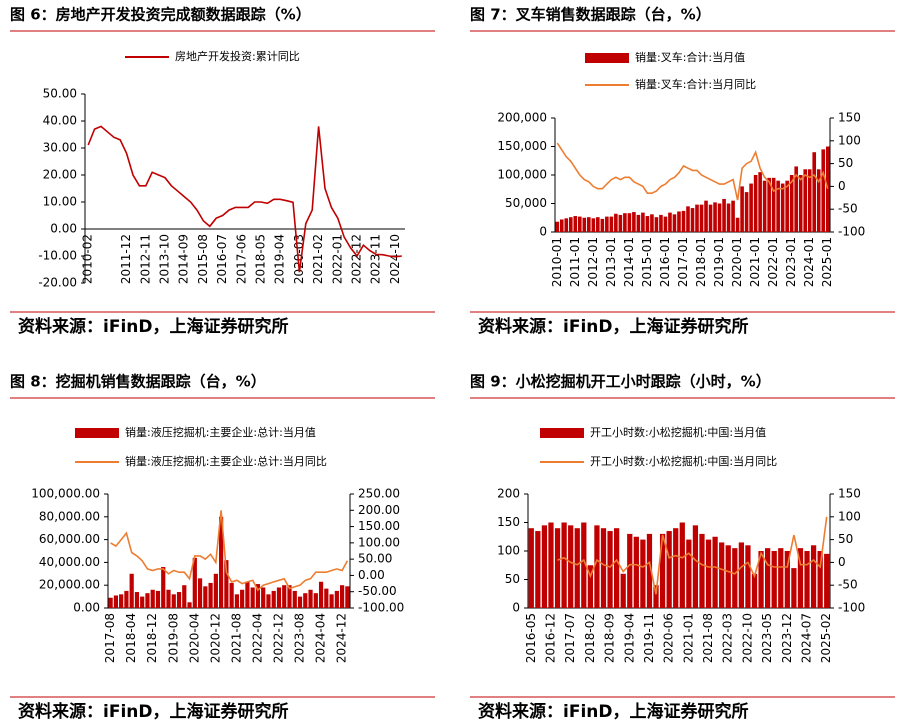 Image resolution: width=904 pixels, height=726 pixels. Describe the element at coordinates (851, 232) in the screenshot. I see `y2-tick-label: -100` at that location.